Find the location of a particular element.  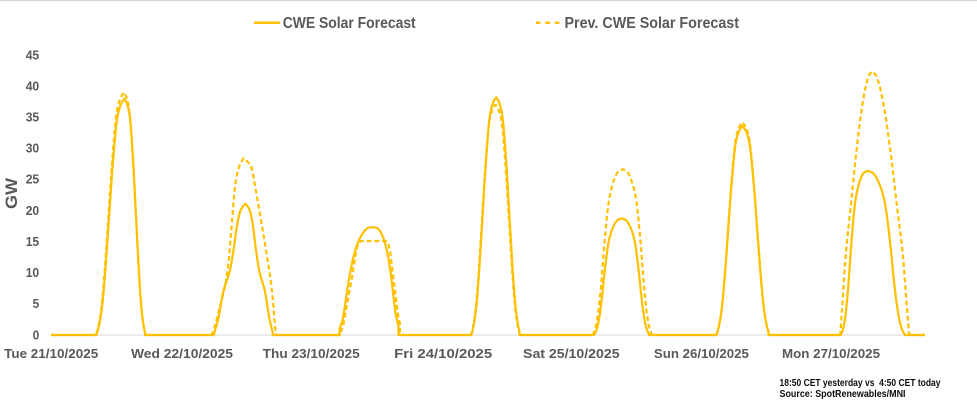

svg-text: 20 is located at coordinates (33, 211).